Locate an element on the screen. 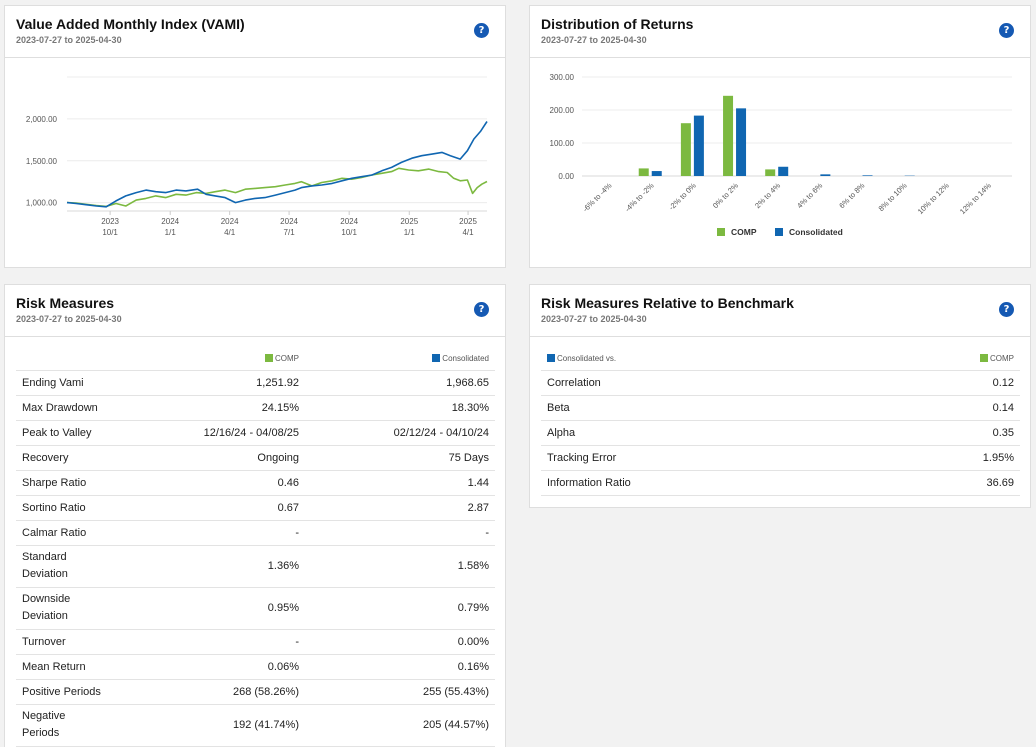 The image size is (1036, 747). relative-row-label: Alpha is located at coordinates (691, 433).